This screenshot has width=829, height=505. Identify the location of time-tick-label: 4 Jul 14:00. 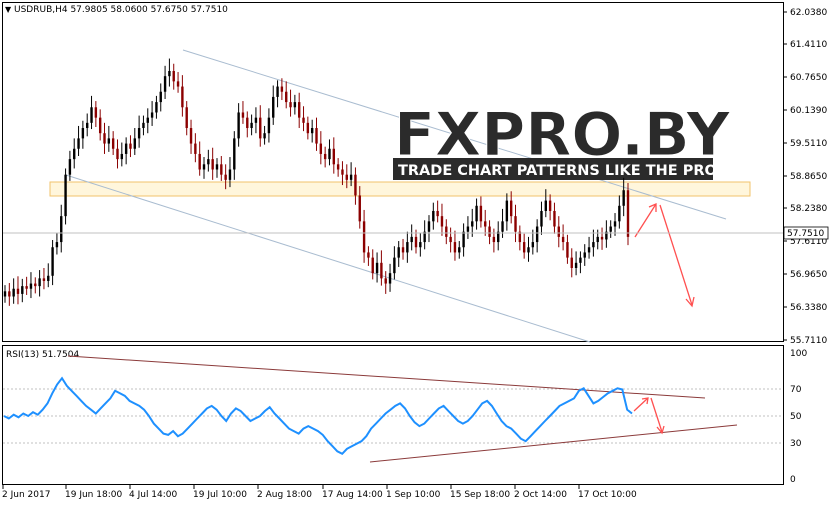
(153, 495).